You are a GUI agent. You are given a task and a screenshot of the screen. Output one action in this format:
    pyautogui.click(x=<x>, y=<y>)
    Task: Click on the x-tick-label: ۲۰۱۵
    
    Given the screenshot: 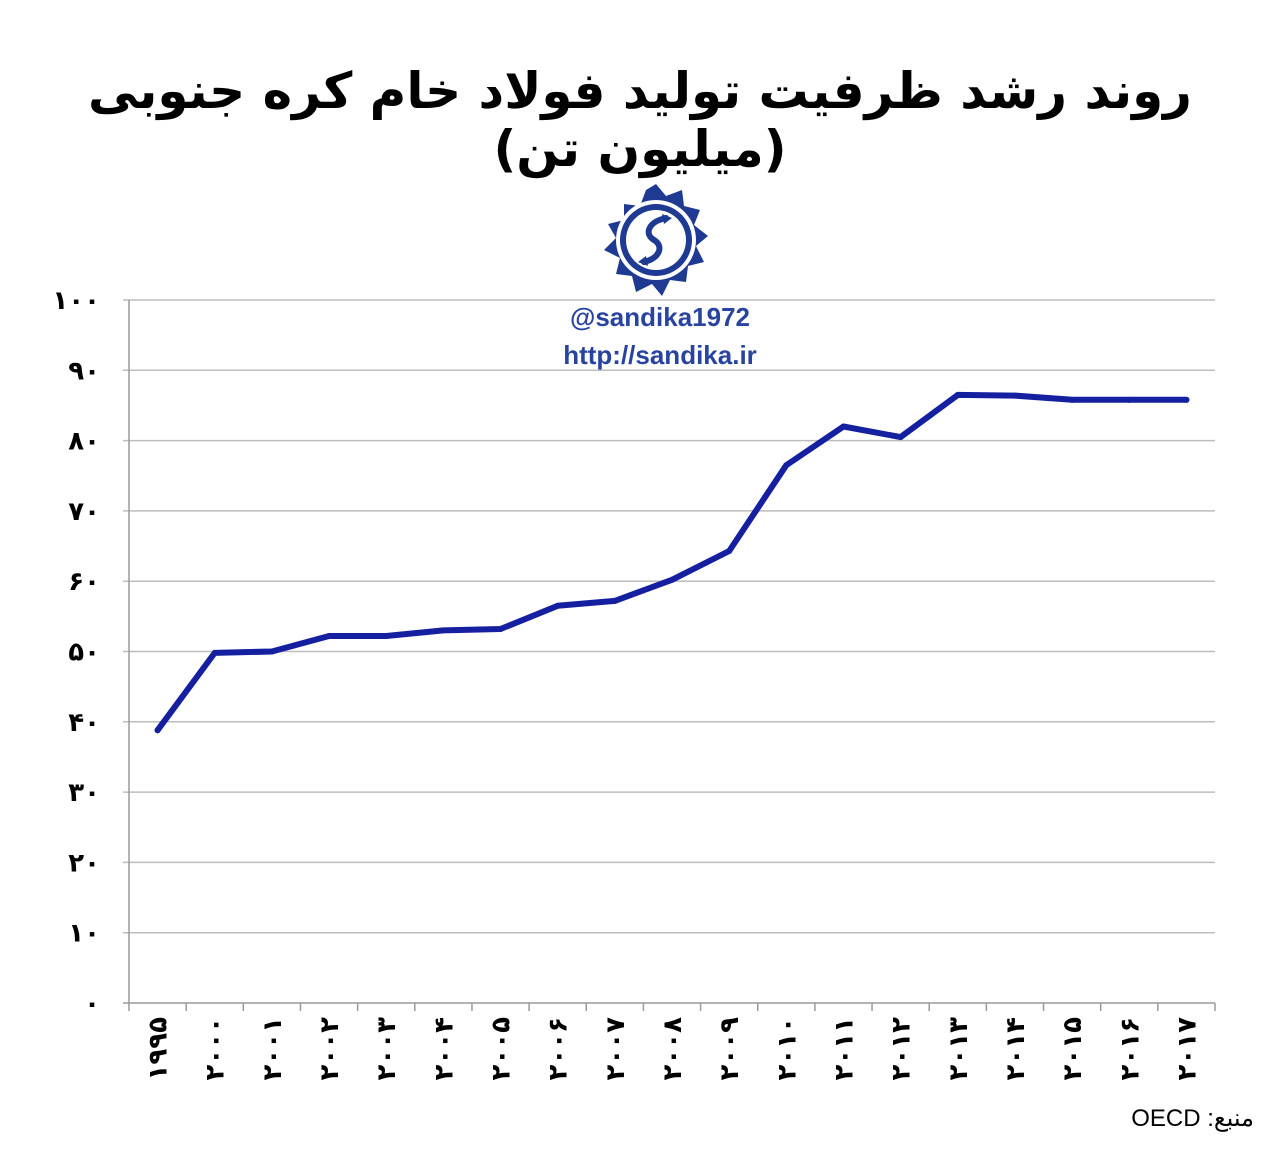 What is the action you would take?
    pyautogui.click(x=1073, y=1049)
    